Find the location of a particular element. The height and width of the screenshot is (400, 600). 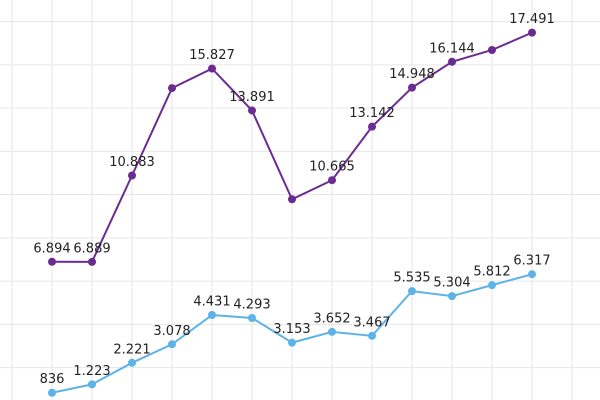

data-label: 16.144 is located at coordinates (452, 48).